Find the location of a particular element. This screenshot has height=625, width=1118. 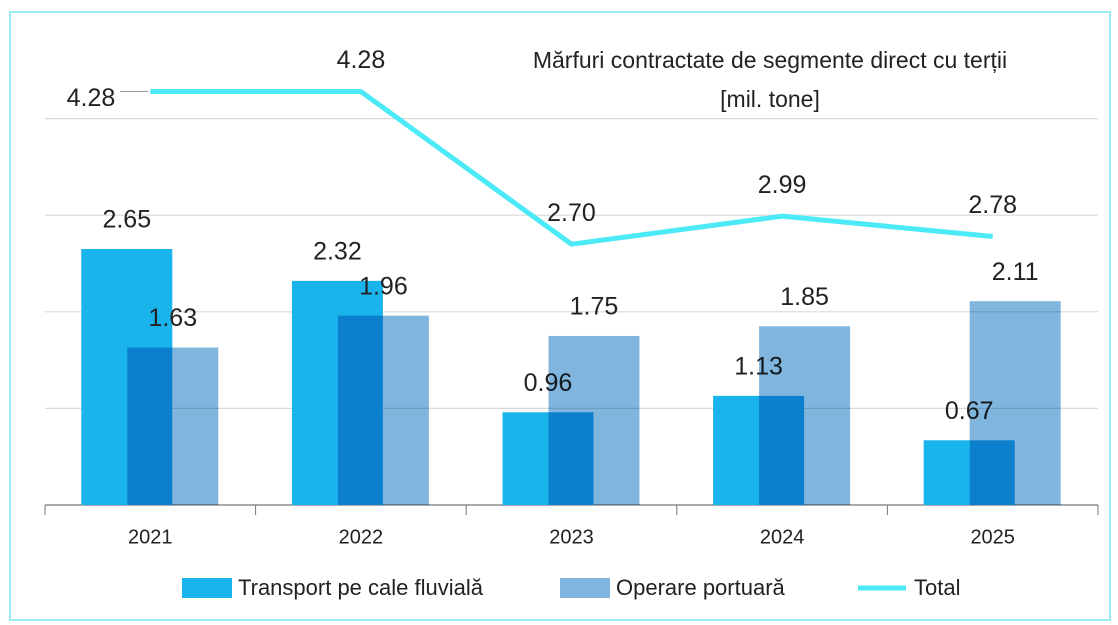

data-label: 2.70 is located at coordinates (571, 213).